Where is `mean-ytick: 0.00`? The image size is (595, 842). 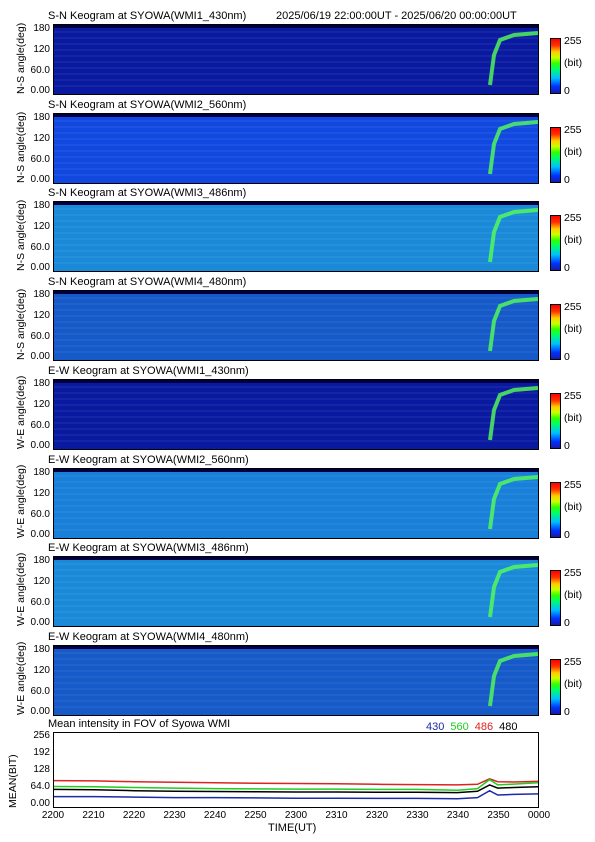
mean-ytick: 0.00 is located at coordinates (40, 803).